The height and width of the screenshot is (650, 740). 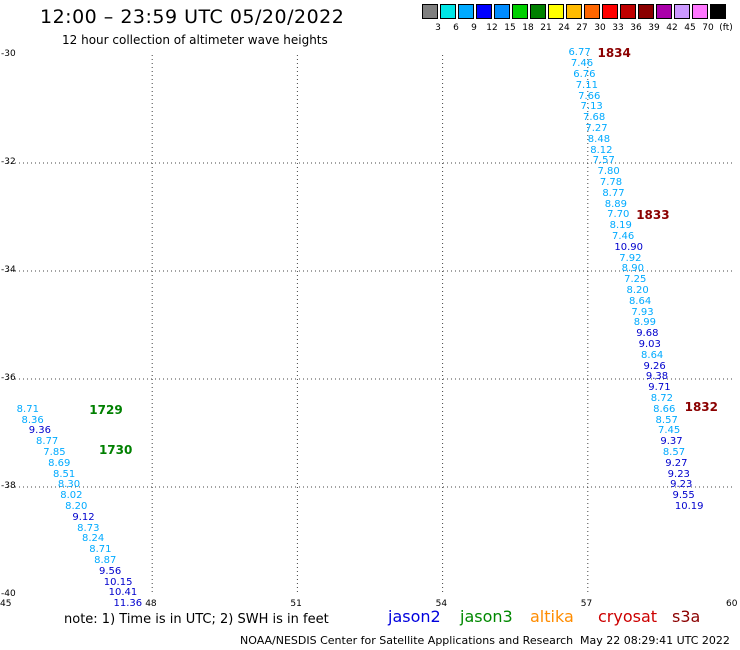 I want to click on wave-height-value: 8.48, so click(x=599, y=139).